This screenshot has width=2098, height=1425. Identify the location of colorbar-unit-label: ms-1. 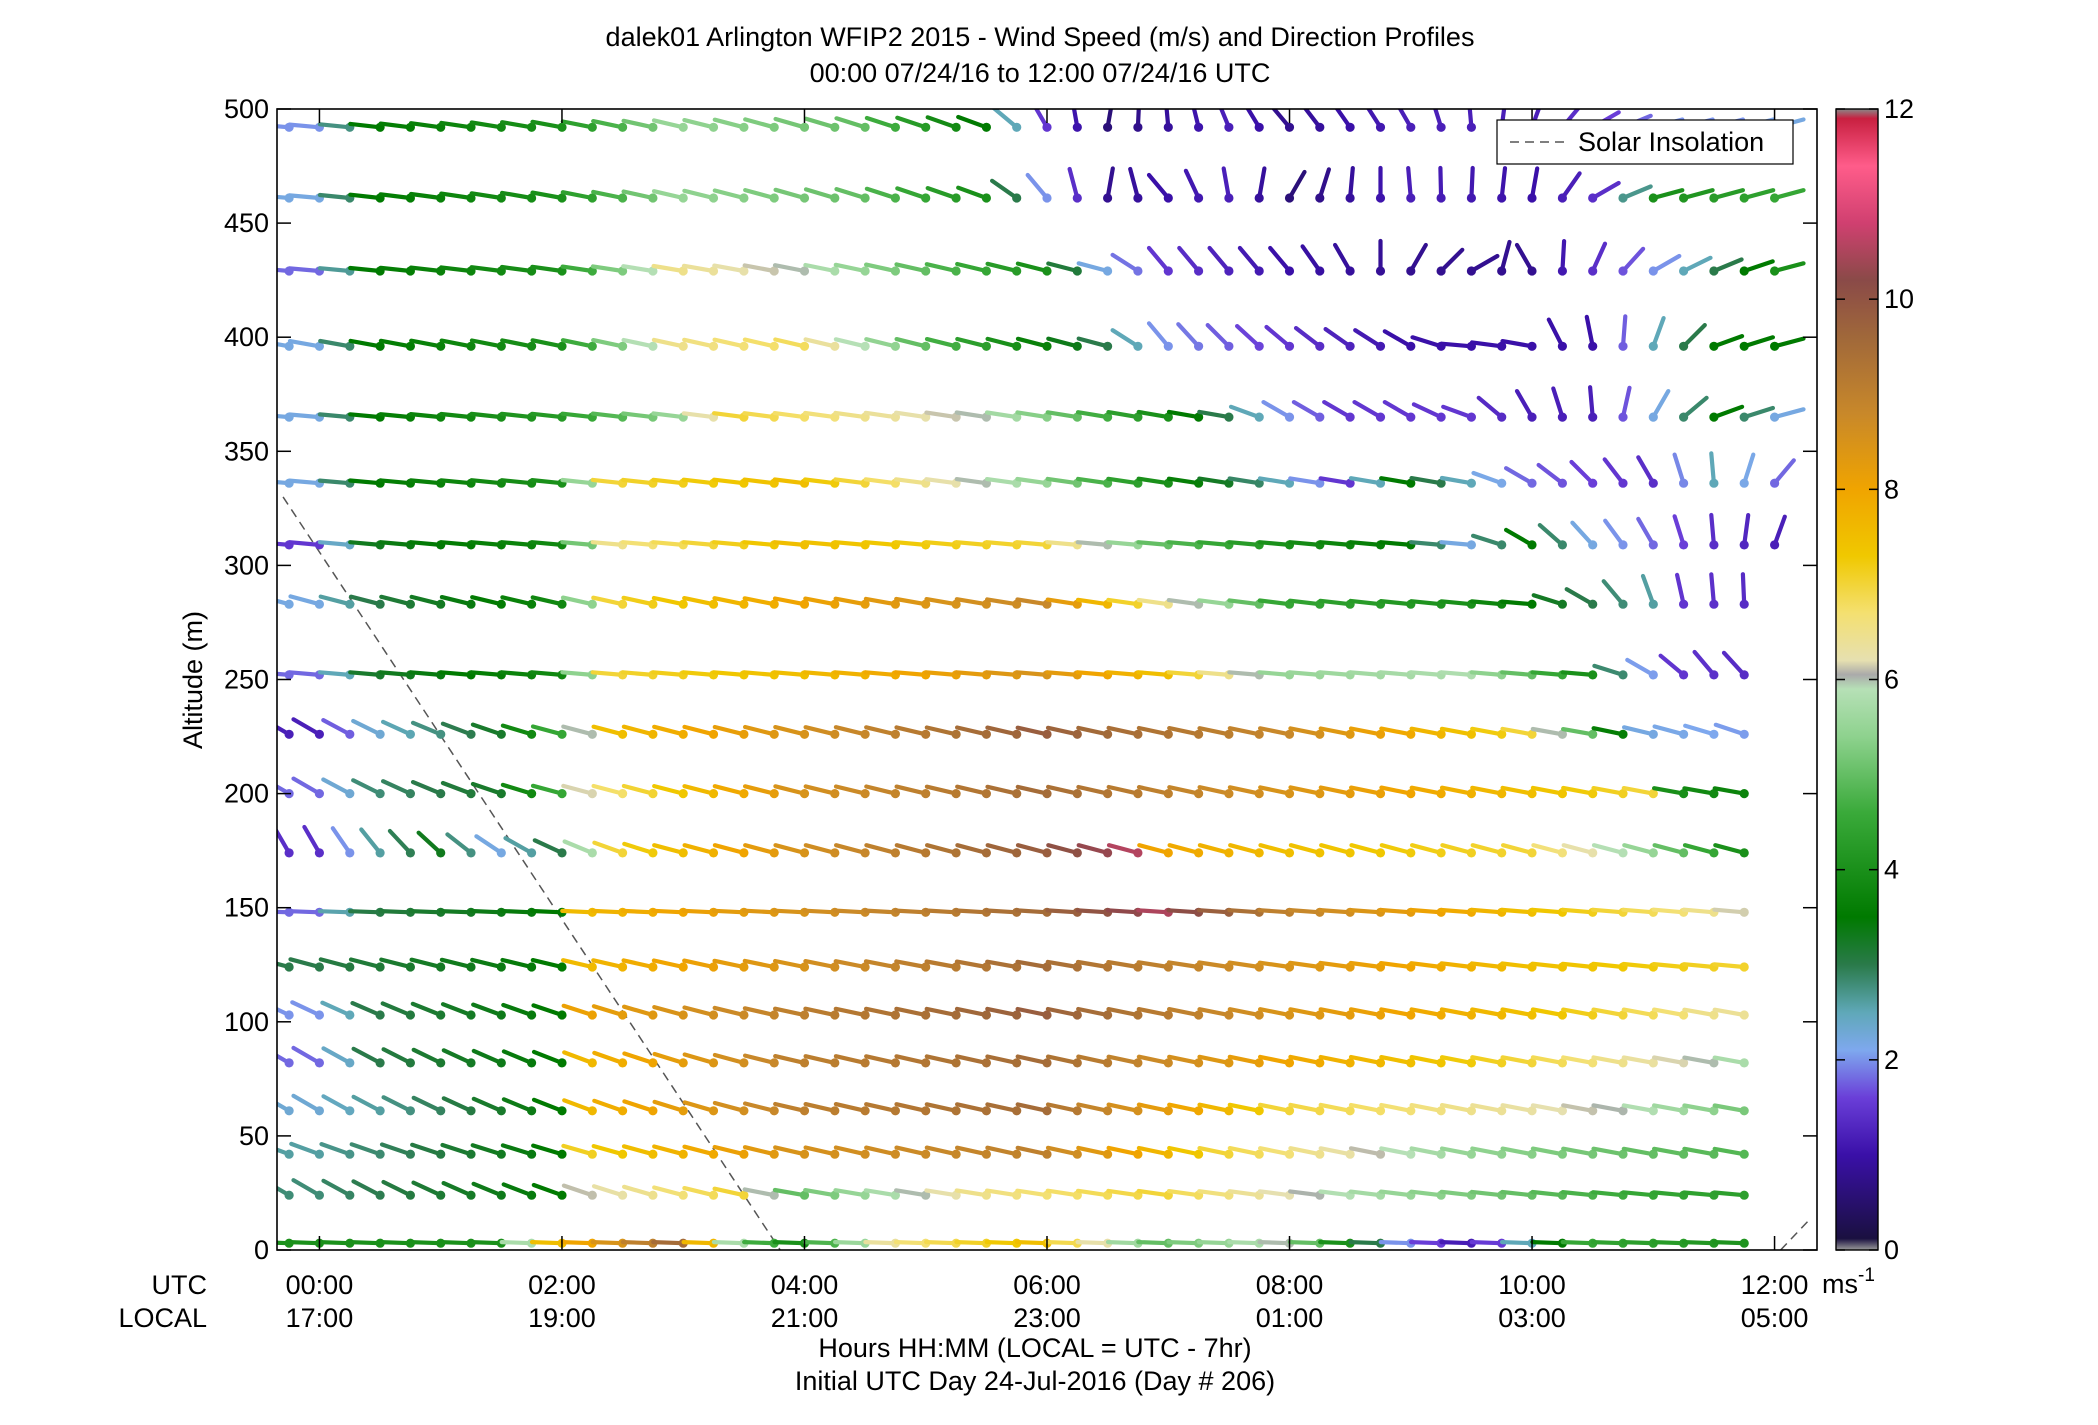
(1848, 1282).